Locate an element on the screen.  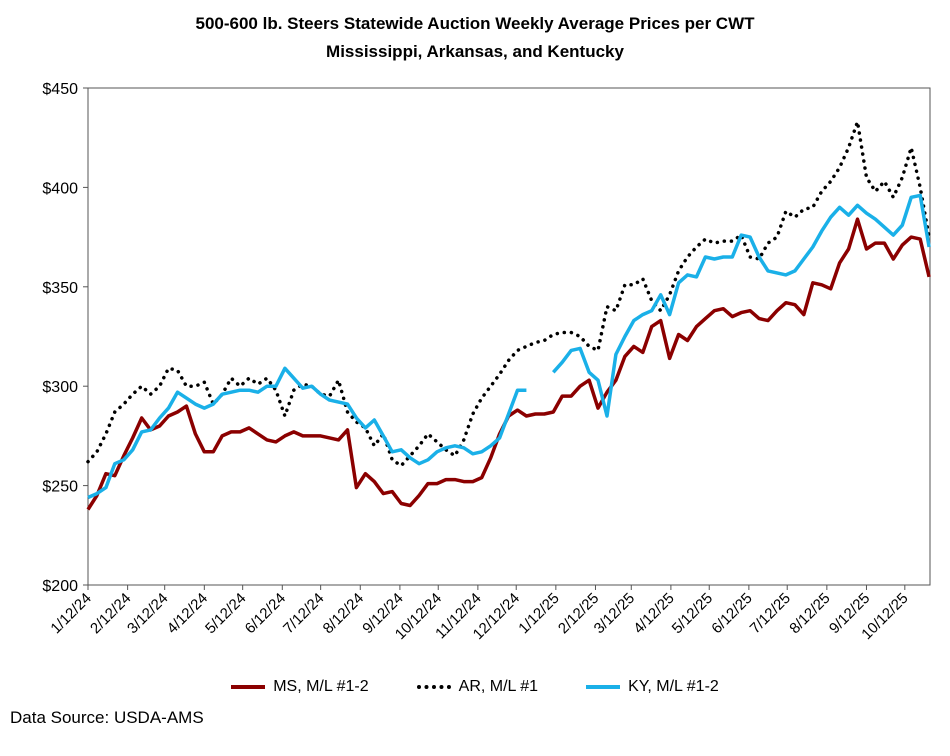
legend-label-ky: KY, M/L #1-2 is located at coordinates (673, 686).